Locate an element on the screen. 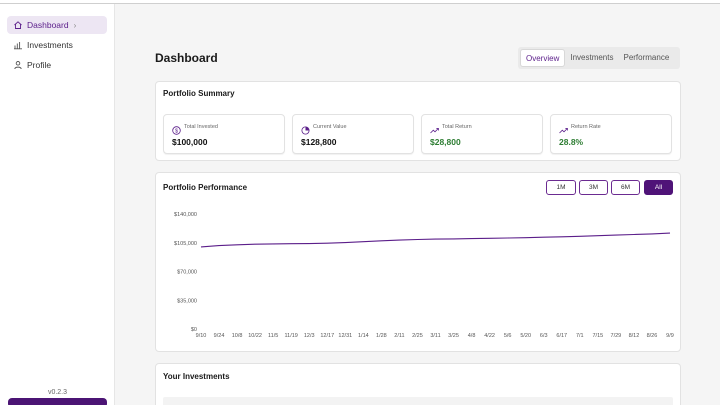 The image size is (720, 405). stat-value: $28,800 is located at coordinates (445, 142).